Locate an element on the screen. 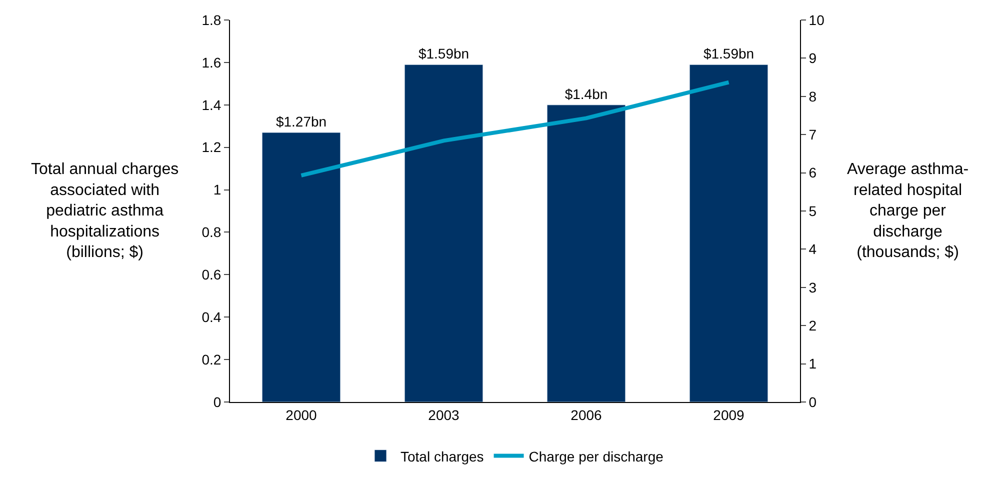 The width and height of the screenshot is (985, 484). y-tick-label: 1.4 is located at coordinates (212, 104).